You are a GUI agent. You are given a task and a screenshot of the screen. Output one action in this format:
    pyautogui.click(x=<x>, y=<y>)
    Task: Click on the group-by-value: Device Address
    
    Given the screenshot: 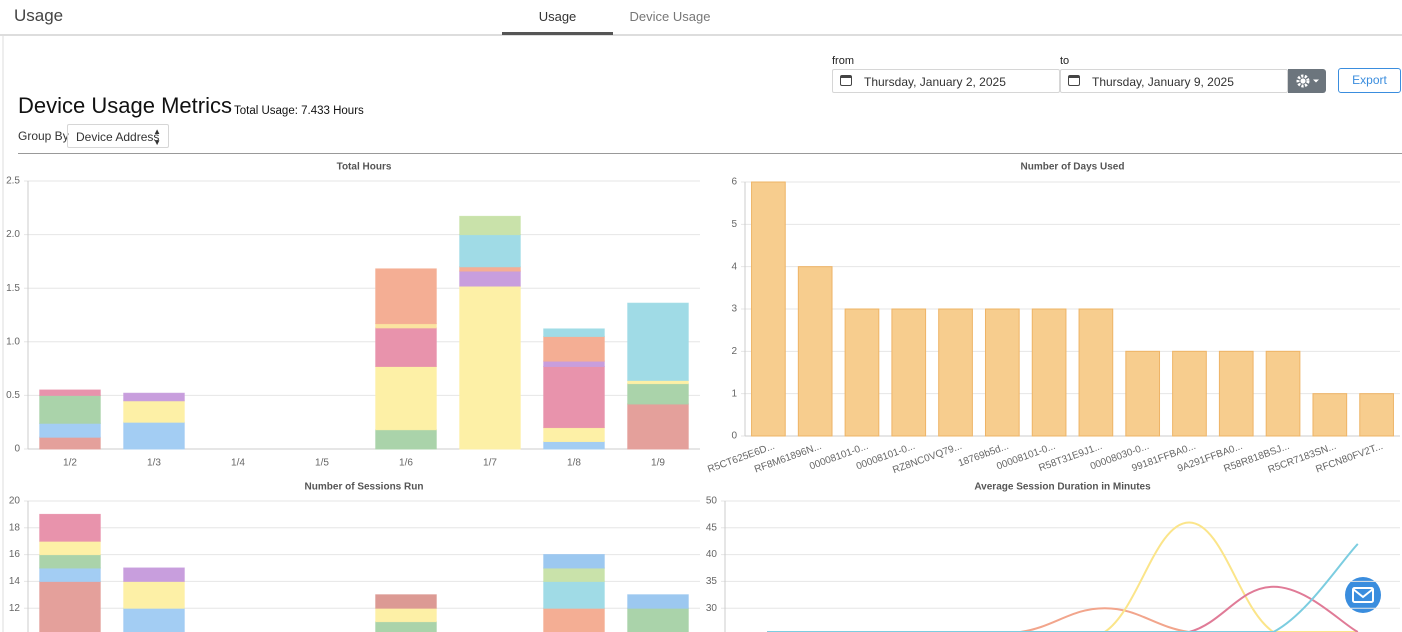 What is the action you would take?
    pyautogui.click(x=118, y=137)
    